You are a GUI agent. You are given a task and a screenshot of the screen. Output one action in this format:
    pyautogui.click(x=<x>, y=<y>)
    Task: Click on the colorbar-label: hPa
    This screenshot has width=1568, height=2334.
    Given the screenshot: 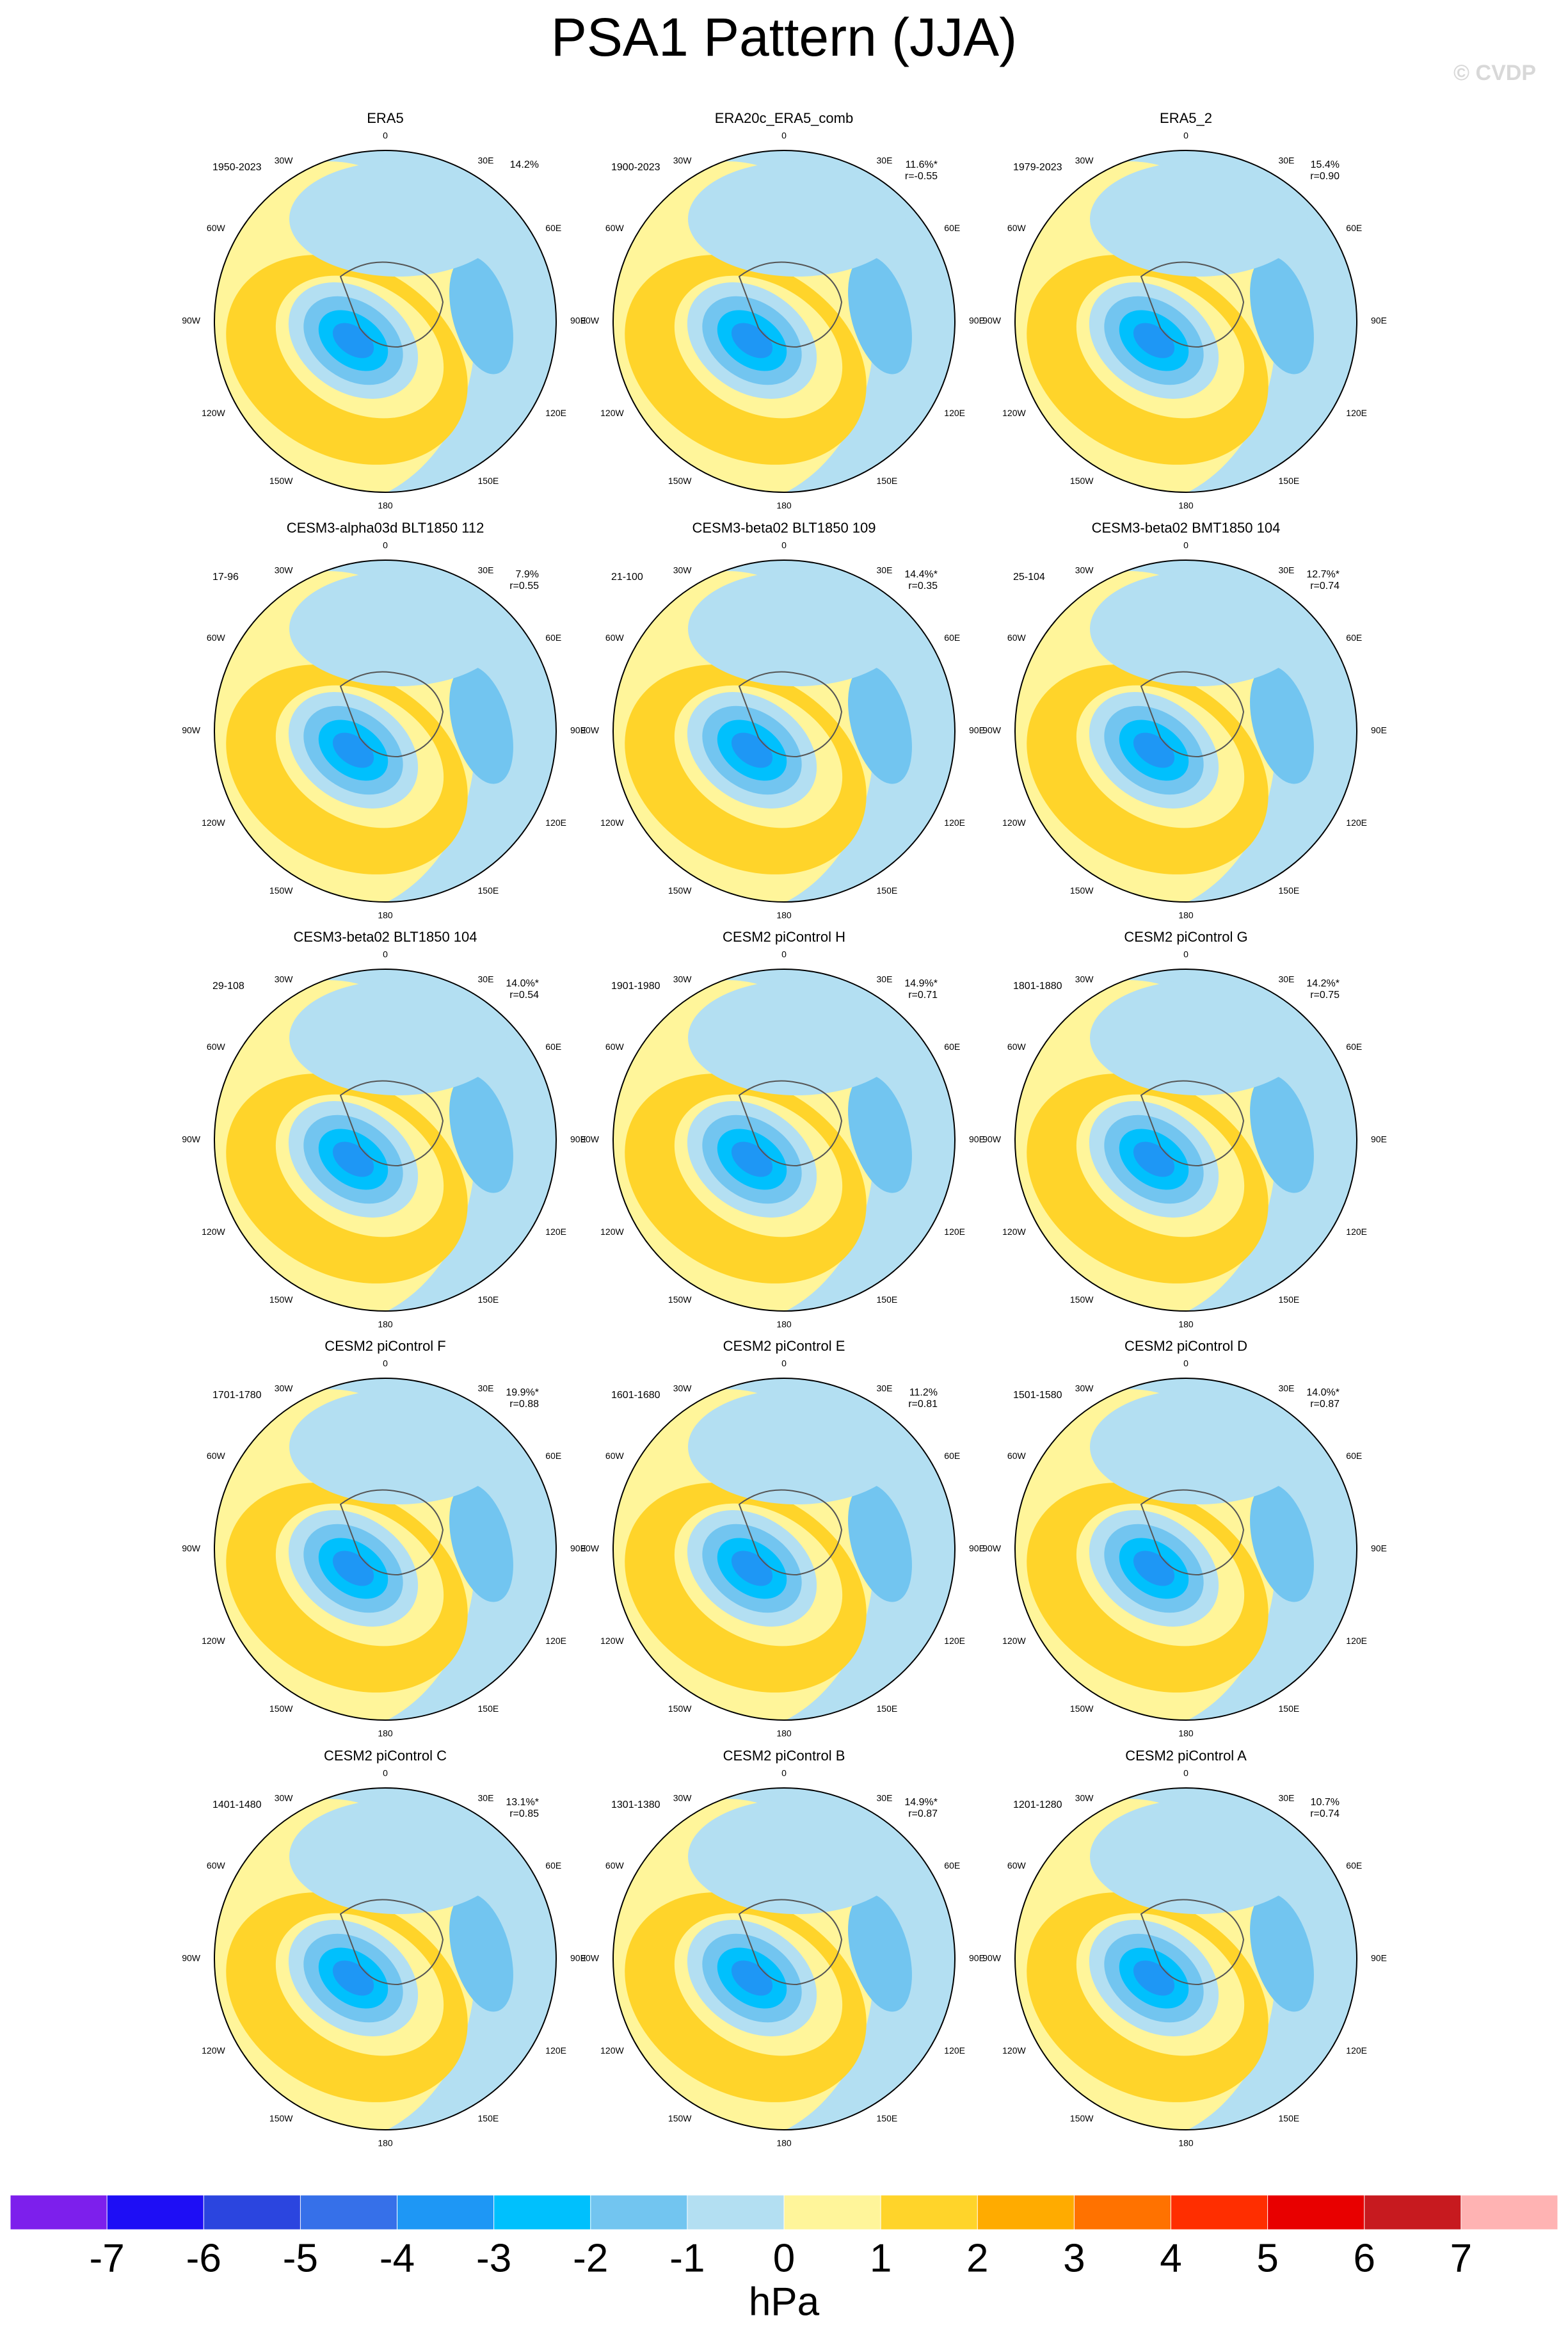 What is the action you would take?
    pyautogui.click(x=784, y=2302)
    